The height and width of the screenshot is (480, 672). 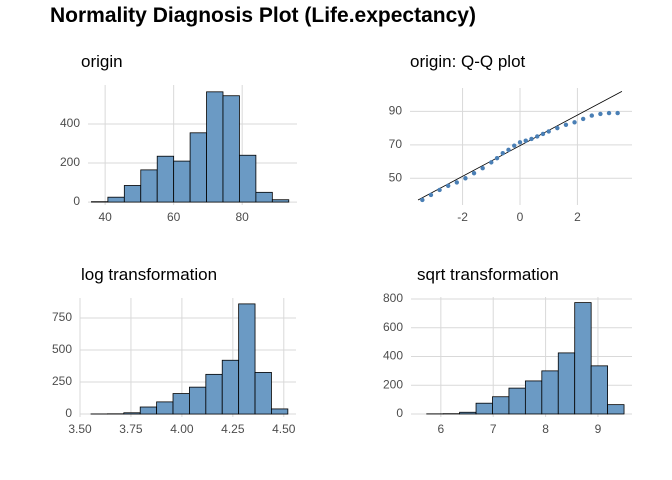 What do you see at coordinates (488, 274) in the screenshot?
I see `panel-title: sqrt transformation` at bounding box center [488, 274].